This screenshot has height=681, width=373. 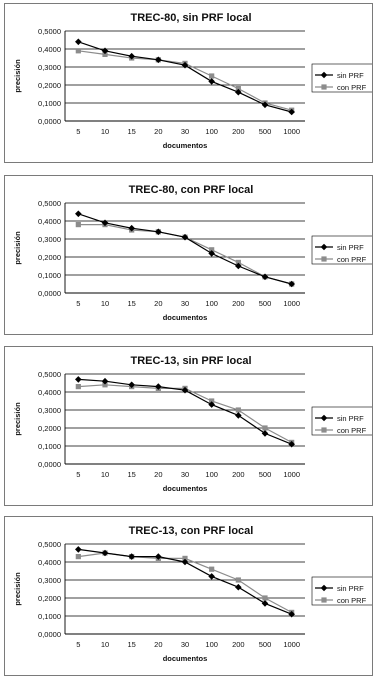 What do you see at coordinates (190, 361) in the screenshot?
I see `chart-title: TREC-13, sin PRF local` at bounding box center [190, 361].